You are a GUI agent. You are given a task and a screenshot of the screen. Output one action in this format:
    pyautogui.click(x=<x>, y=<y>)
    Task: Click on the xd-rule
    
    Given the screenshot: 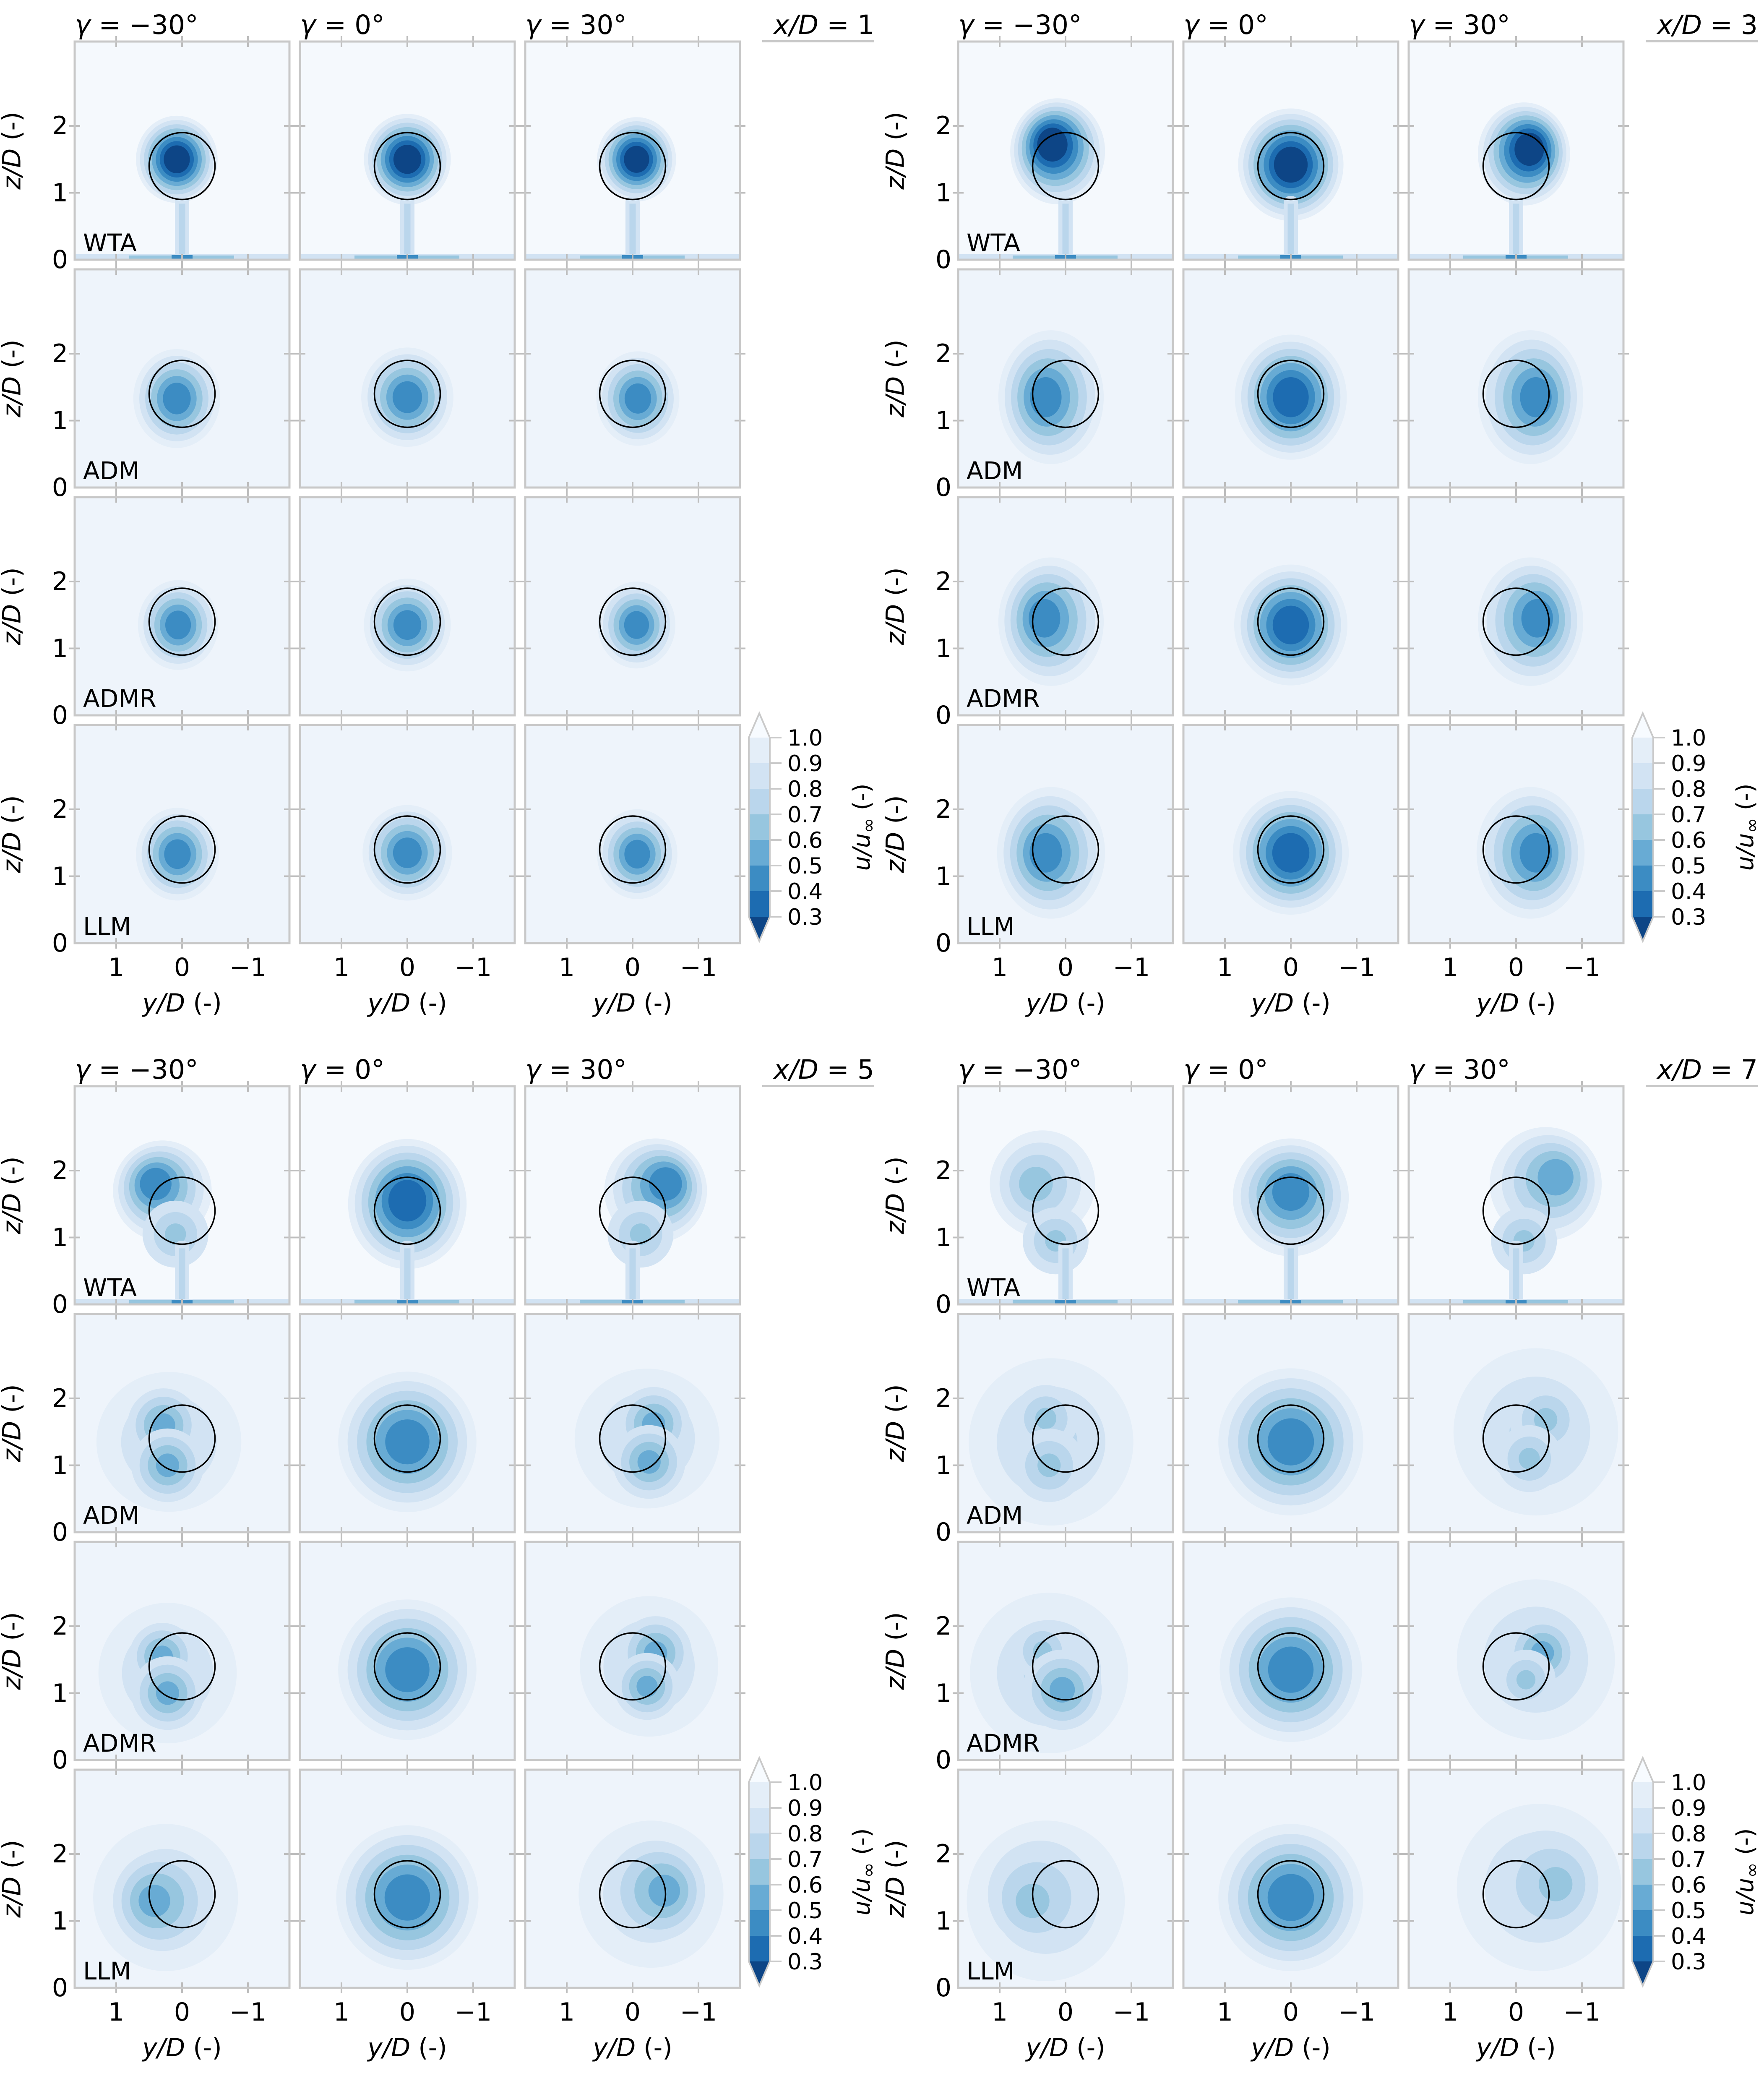 What is the action you would take?
    pyautogui.click(x=818, y=41)
    